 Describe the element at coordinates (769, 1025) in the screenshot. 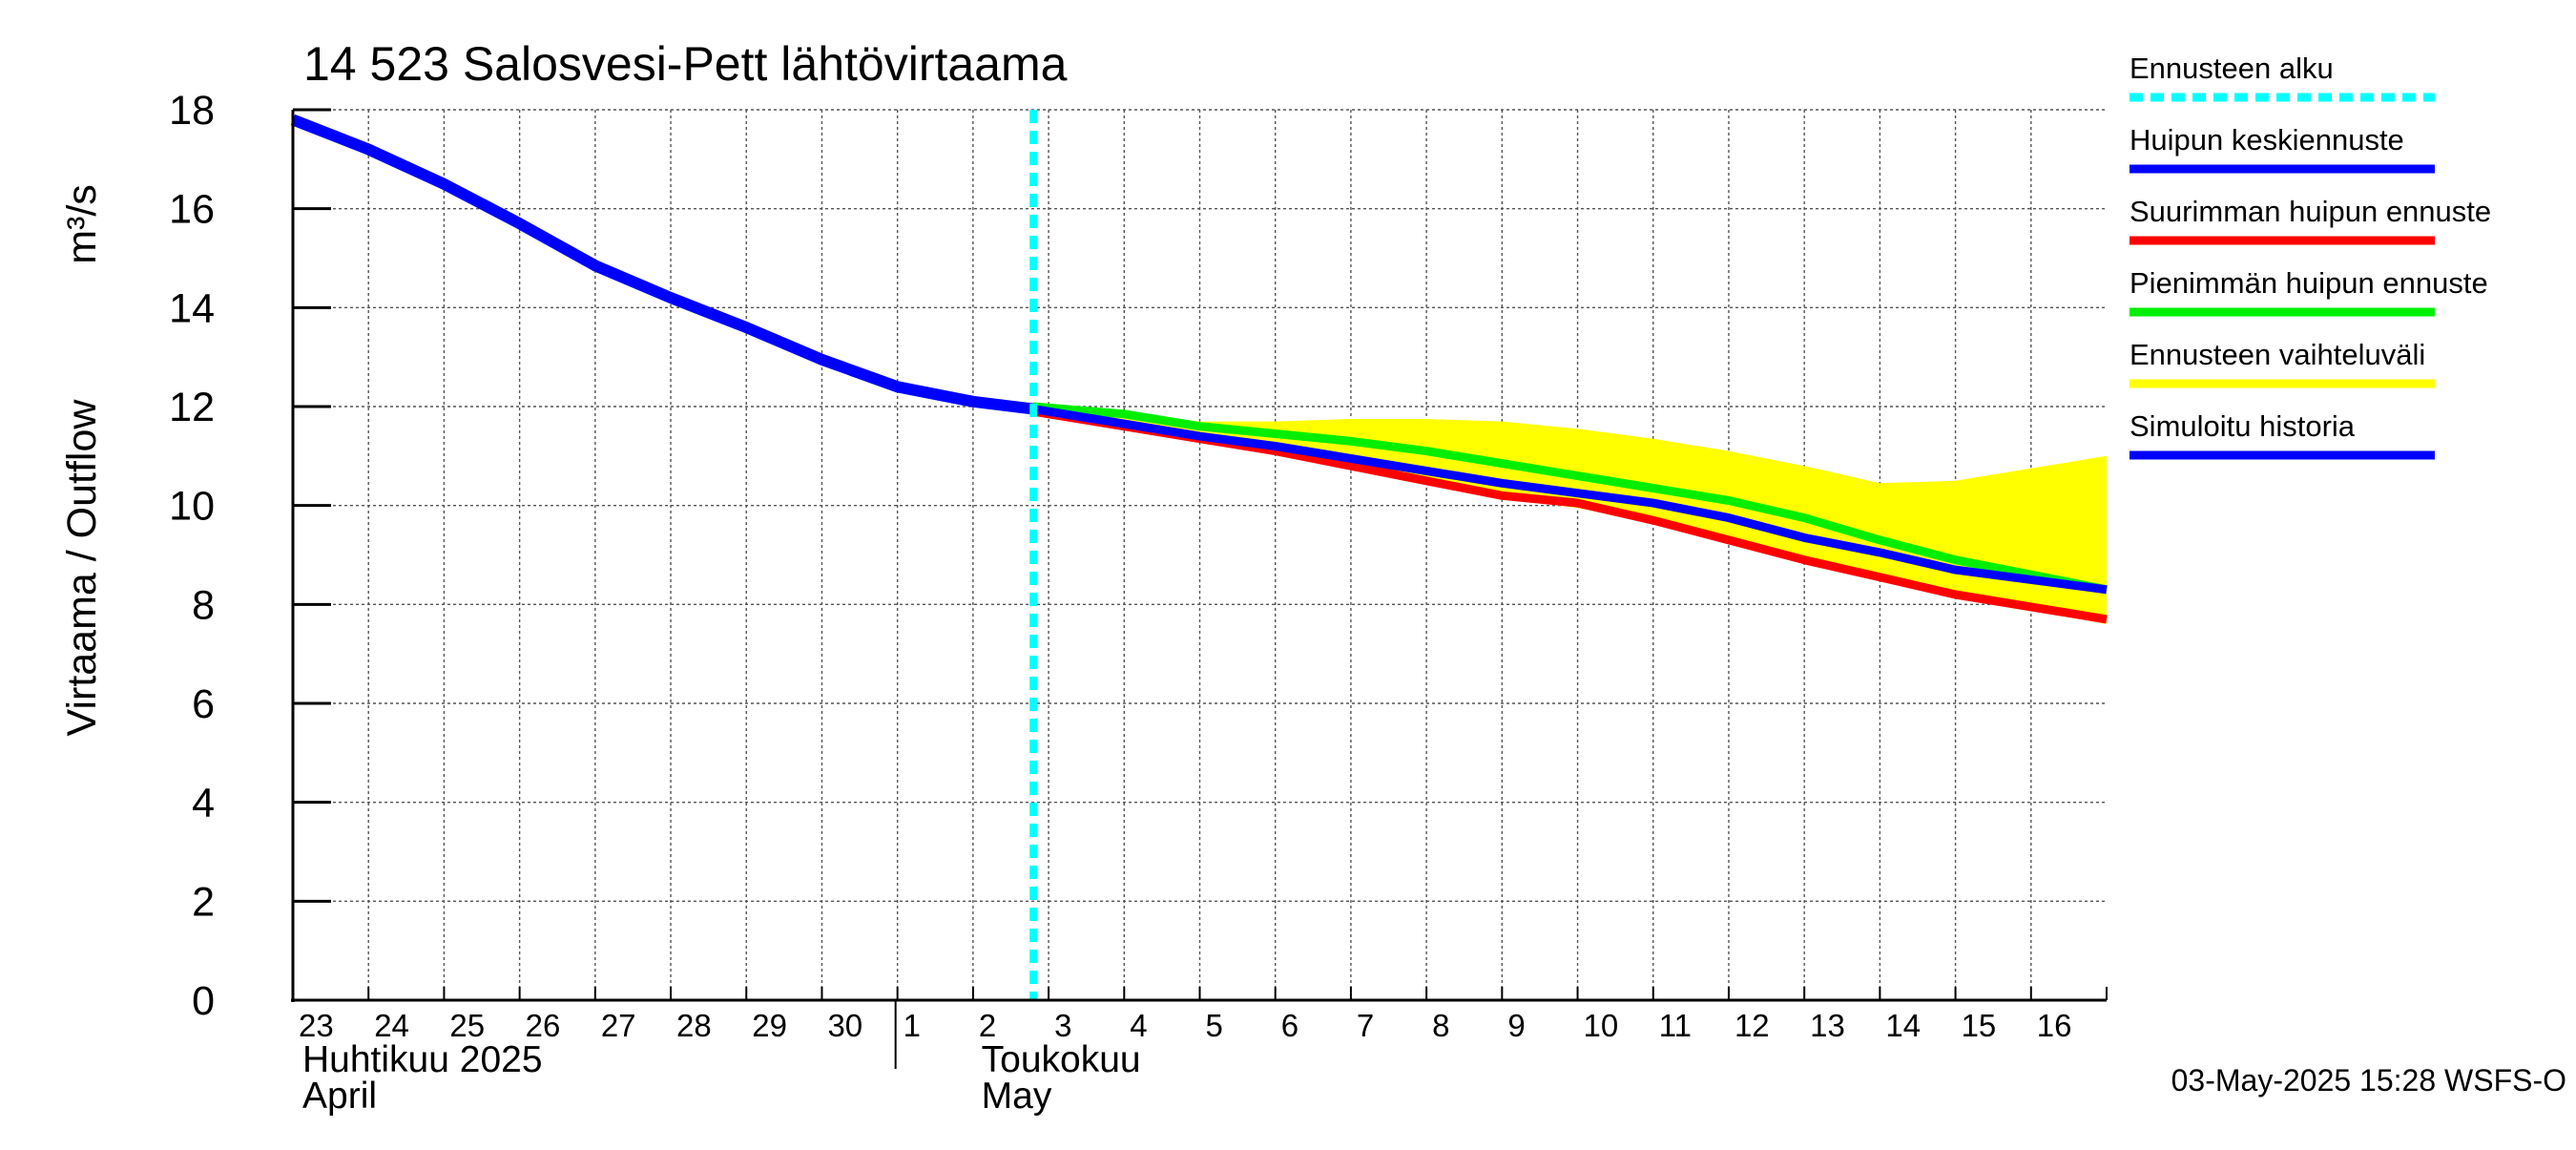

I see `x-tick-label: 29` at that location.